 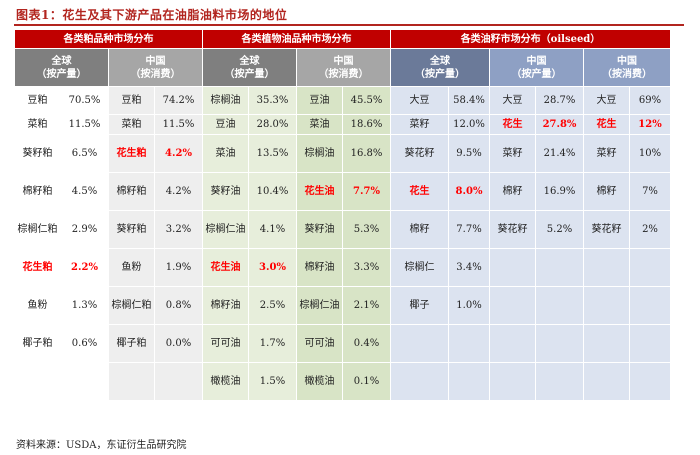 What do you see at coordinates (650, 124) in the screenshot?
I see `share-value-cell: 12%` at bounding box center [650, 124].